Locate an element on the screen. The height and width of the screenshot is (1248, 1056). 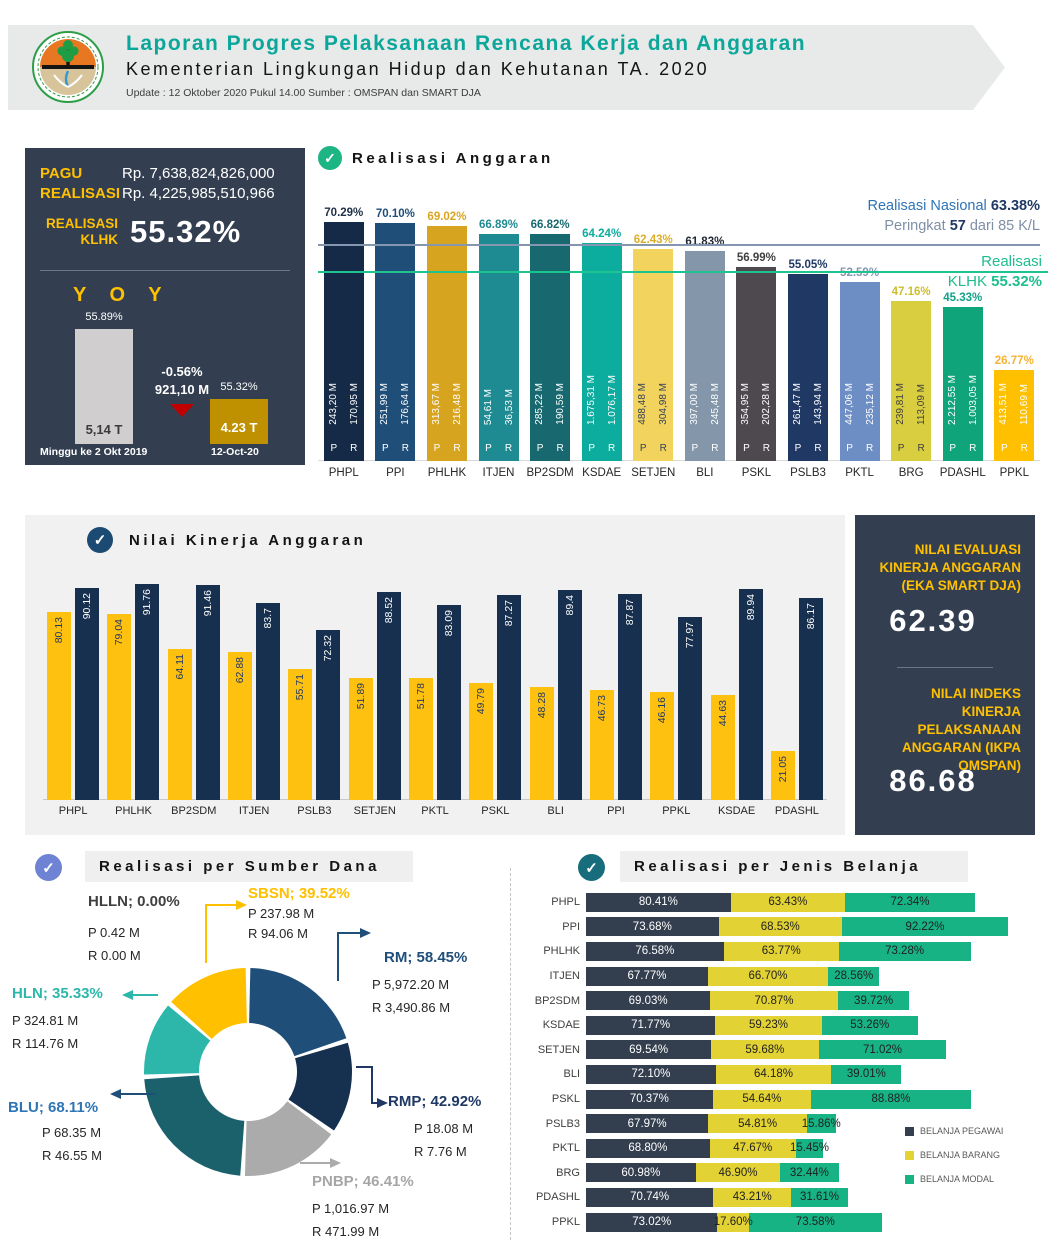
ra-category-label: PPI is located at coordinates (395, 473).